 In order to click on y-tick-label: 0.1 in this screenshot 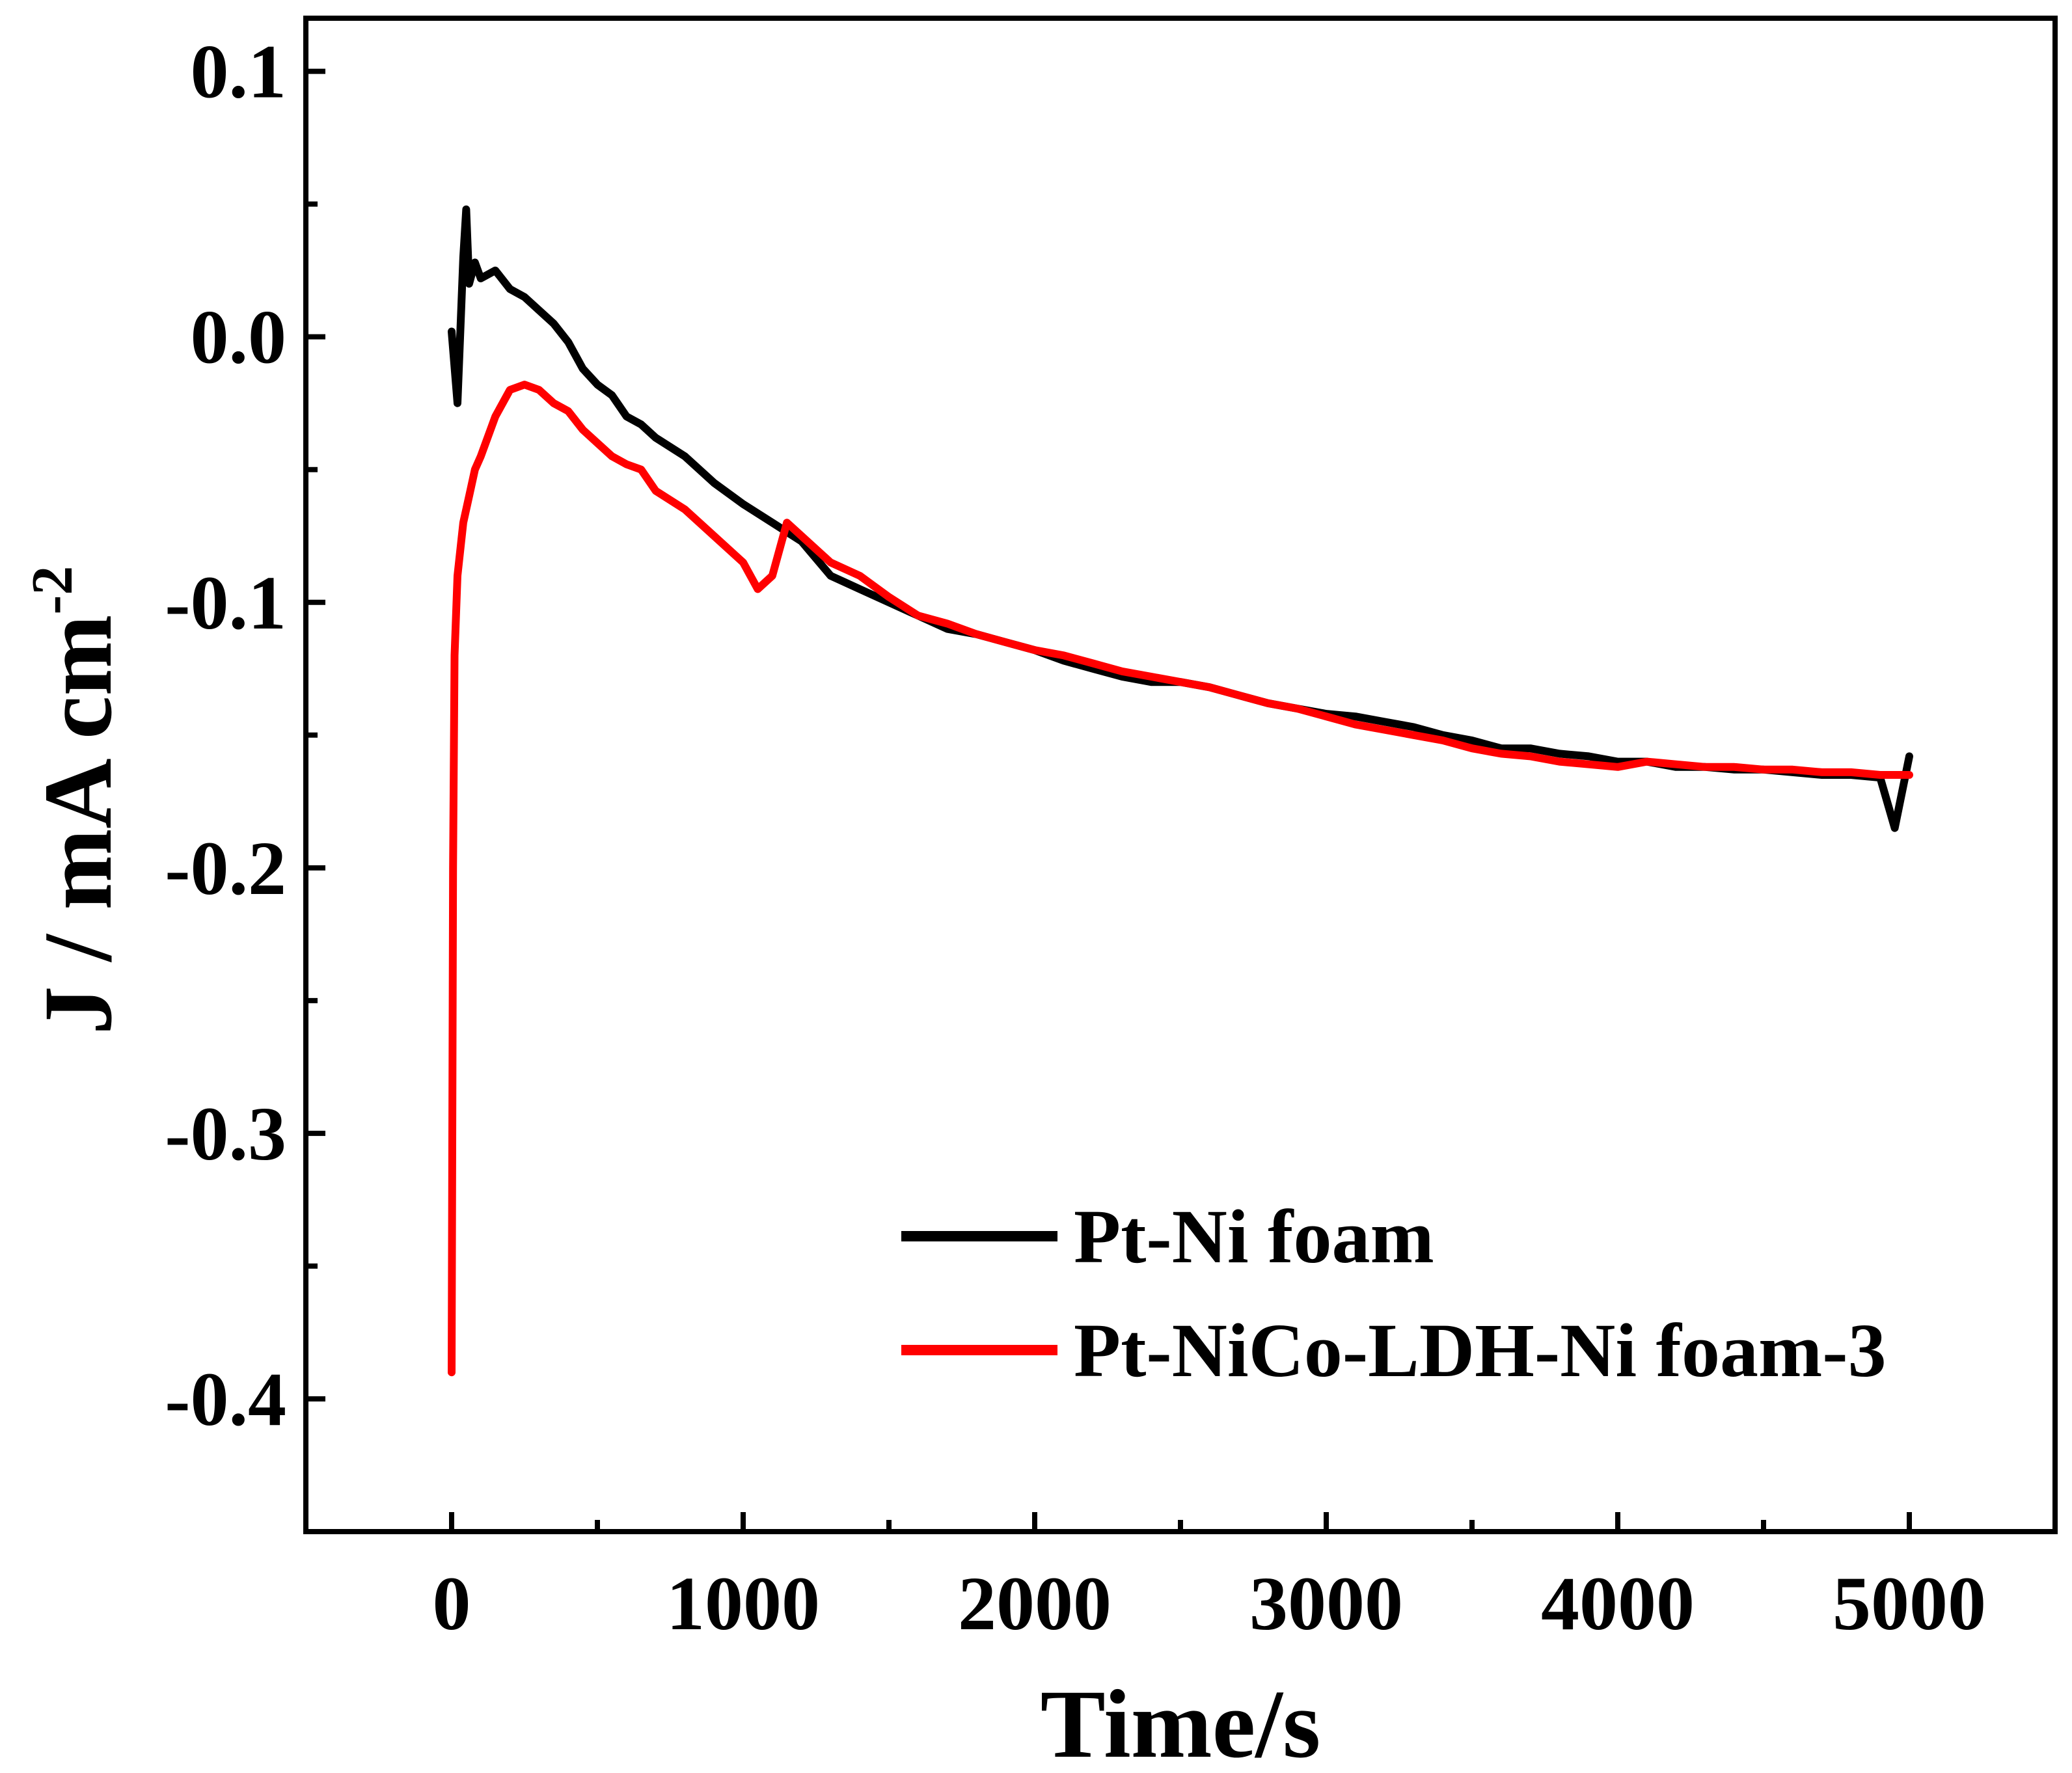, I will do `click(239, 72)`.